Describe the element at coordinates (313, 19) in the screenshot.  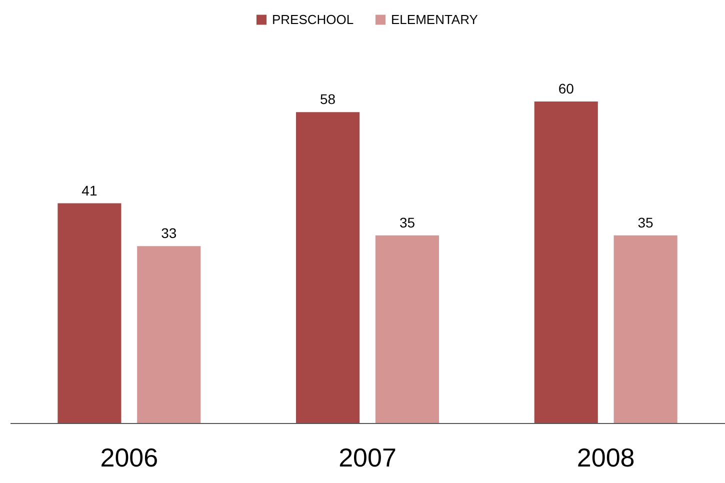
I see `legend-label: PRESCHOOL` at that location.